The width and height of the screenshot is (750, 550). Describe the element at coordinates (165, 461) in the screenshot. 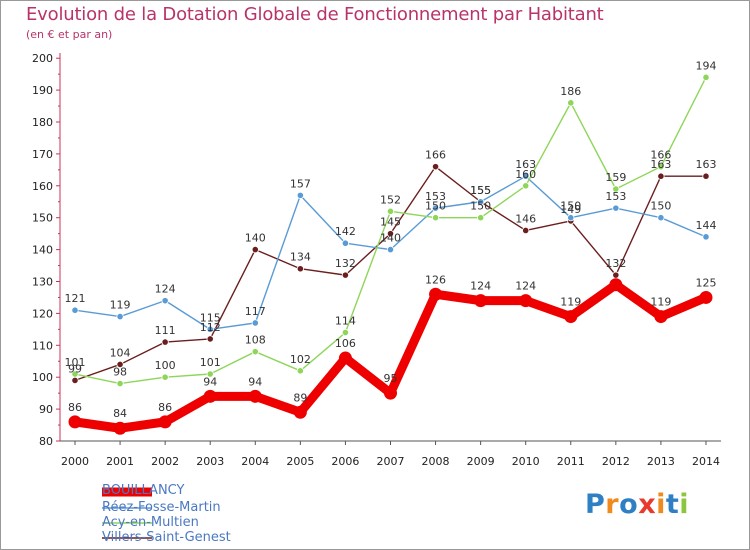

I see `x-tick-label: 2002` at that location.